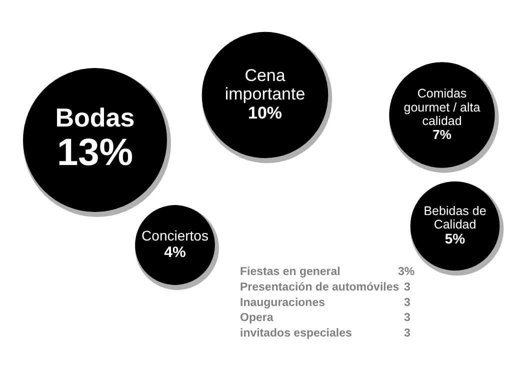 The image size is (532, 379). I want to click on data-label: 4%, so click(175, 252).